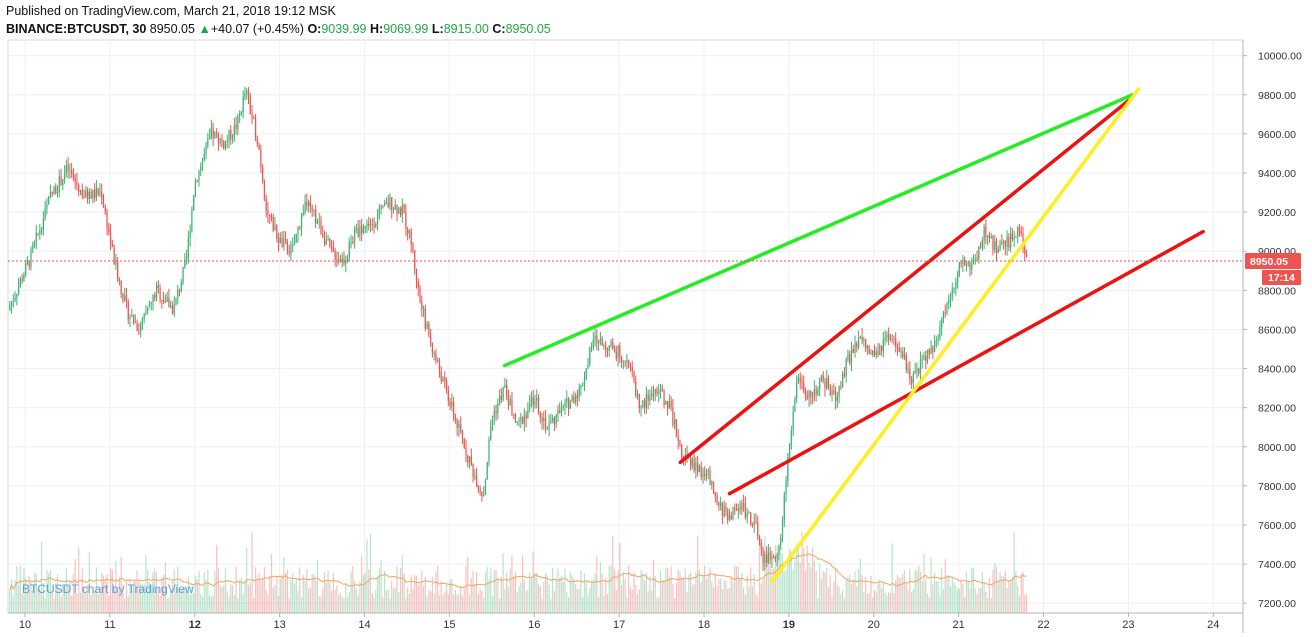 The height and width of the screenshot is (637, 1312). What do you see at coordinates (76, 29) in the screenshot?
I see `symbol-label: BINANCE:BTCUSDT, 30` at bounding box center [76, 29].